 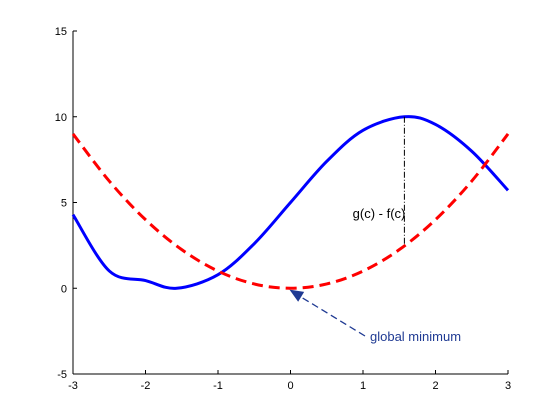 What do you see at coordinates (61, 118) in the screenshot?
I see `y-tick-label: 10` at bounding box center [61, 118].